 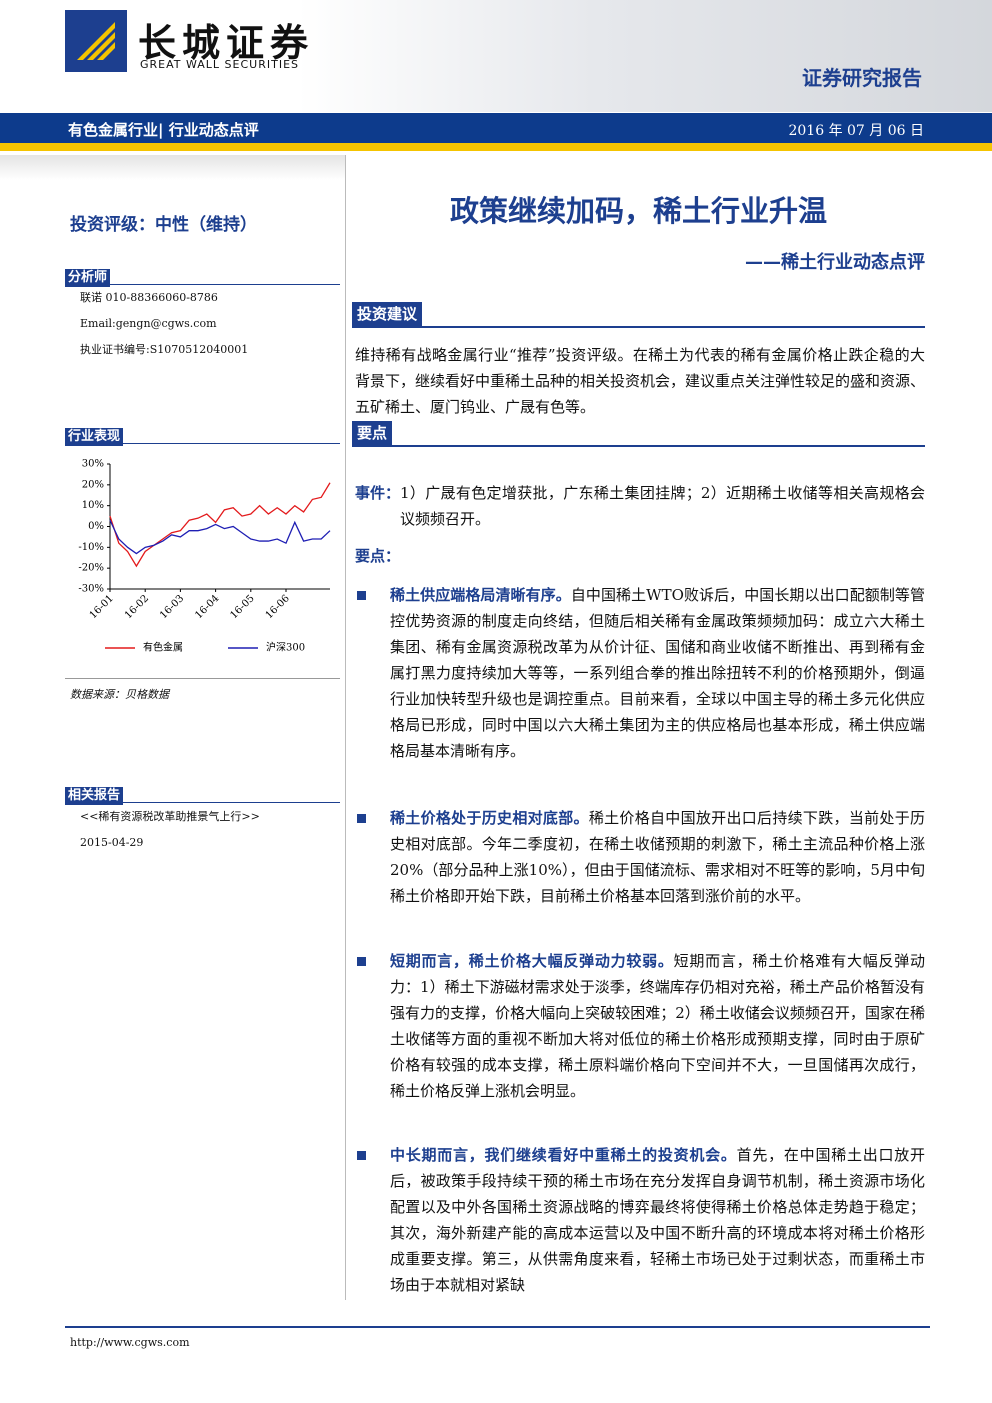 I want to click on related-list: <<稀有资源税改革助推景气上行>> 2015-04-29, so click(x=170, y=830).